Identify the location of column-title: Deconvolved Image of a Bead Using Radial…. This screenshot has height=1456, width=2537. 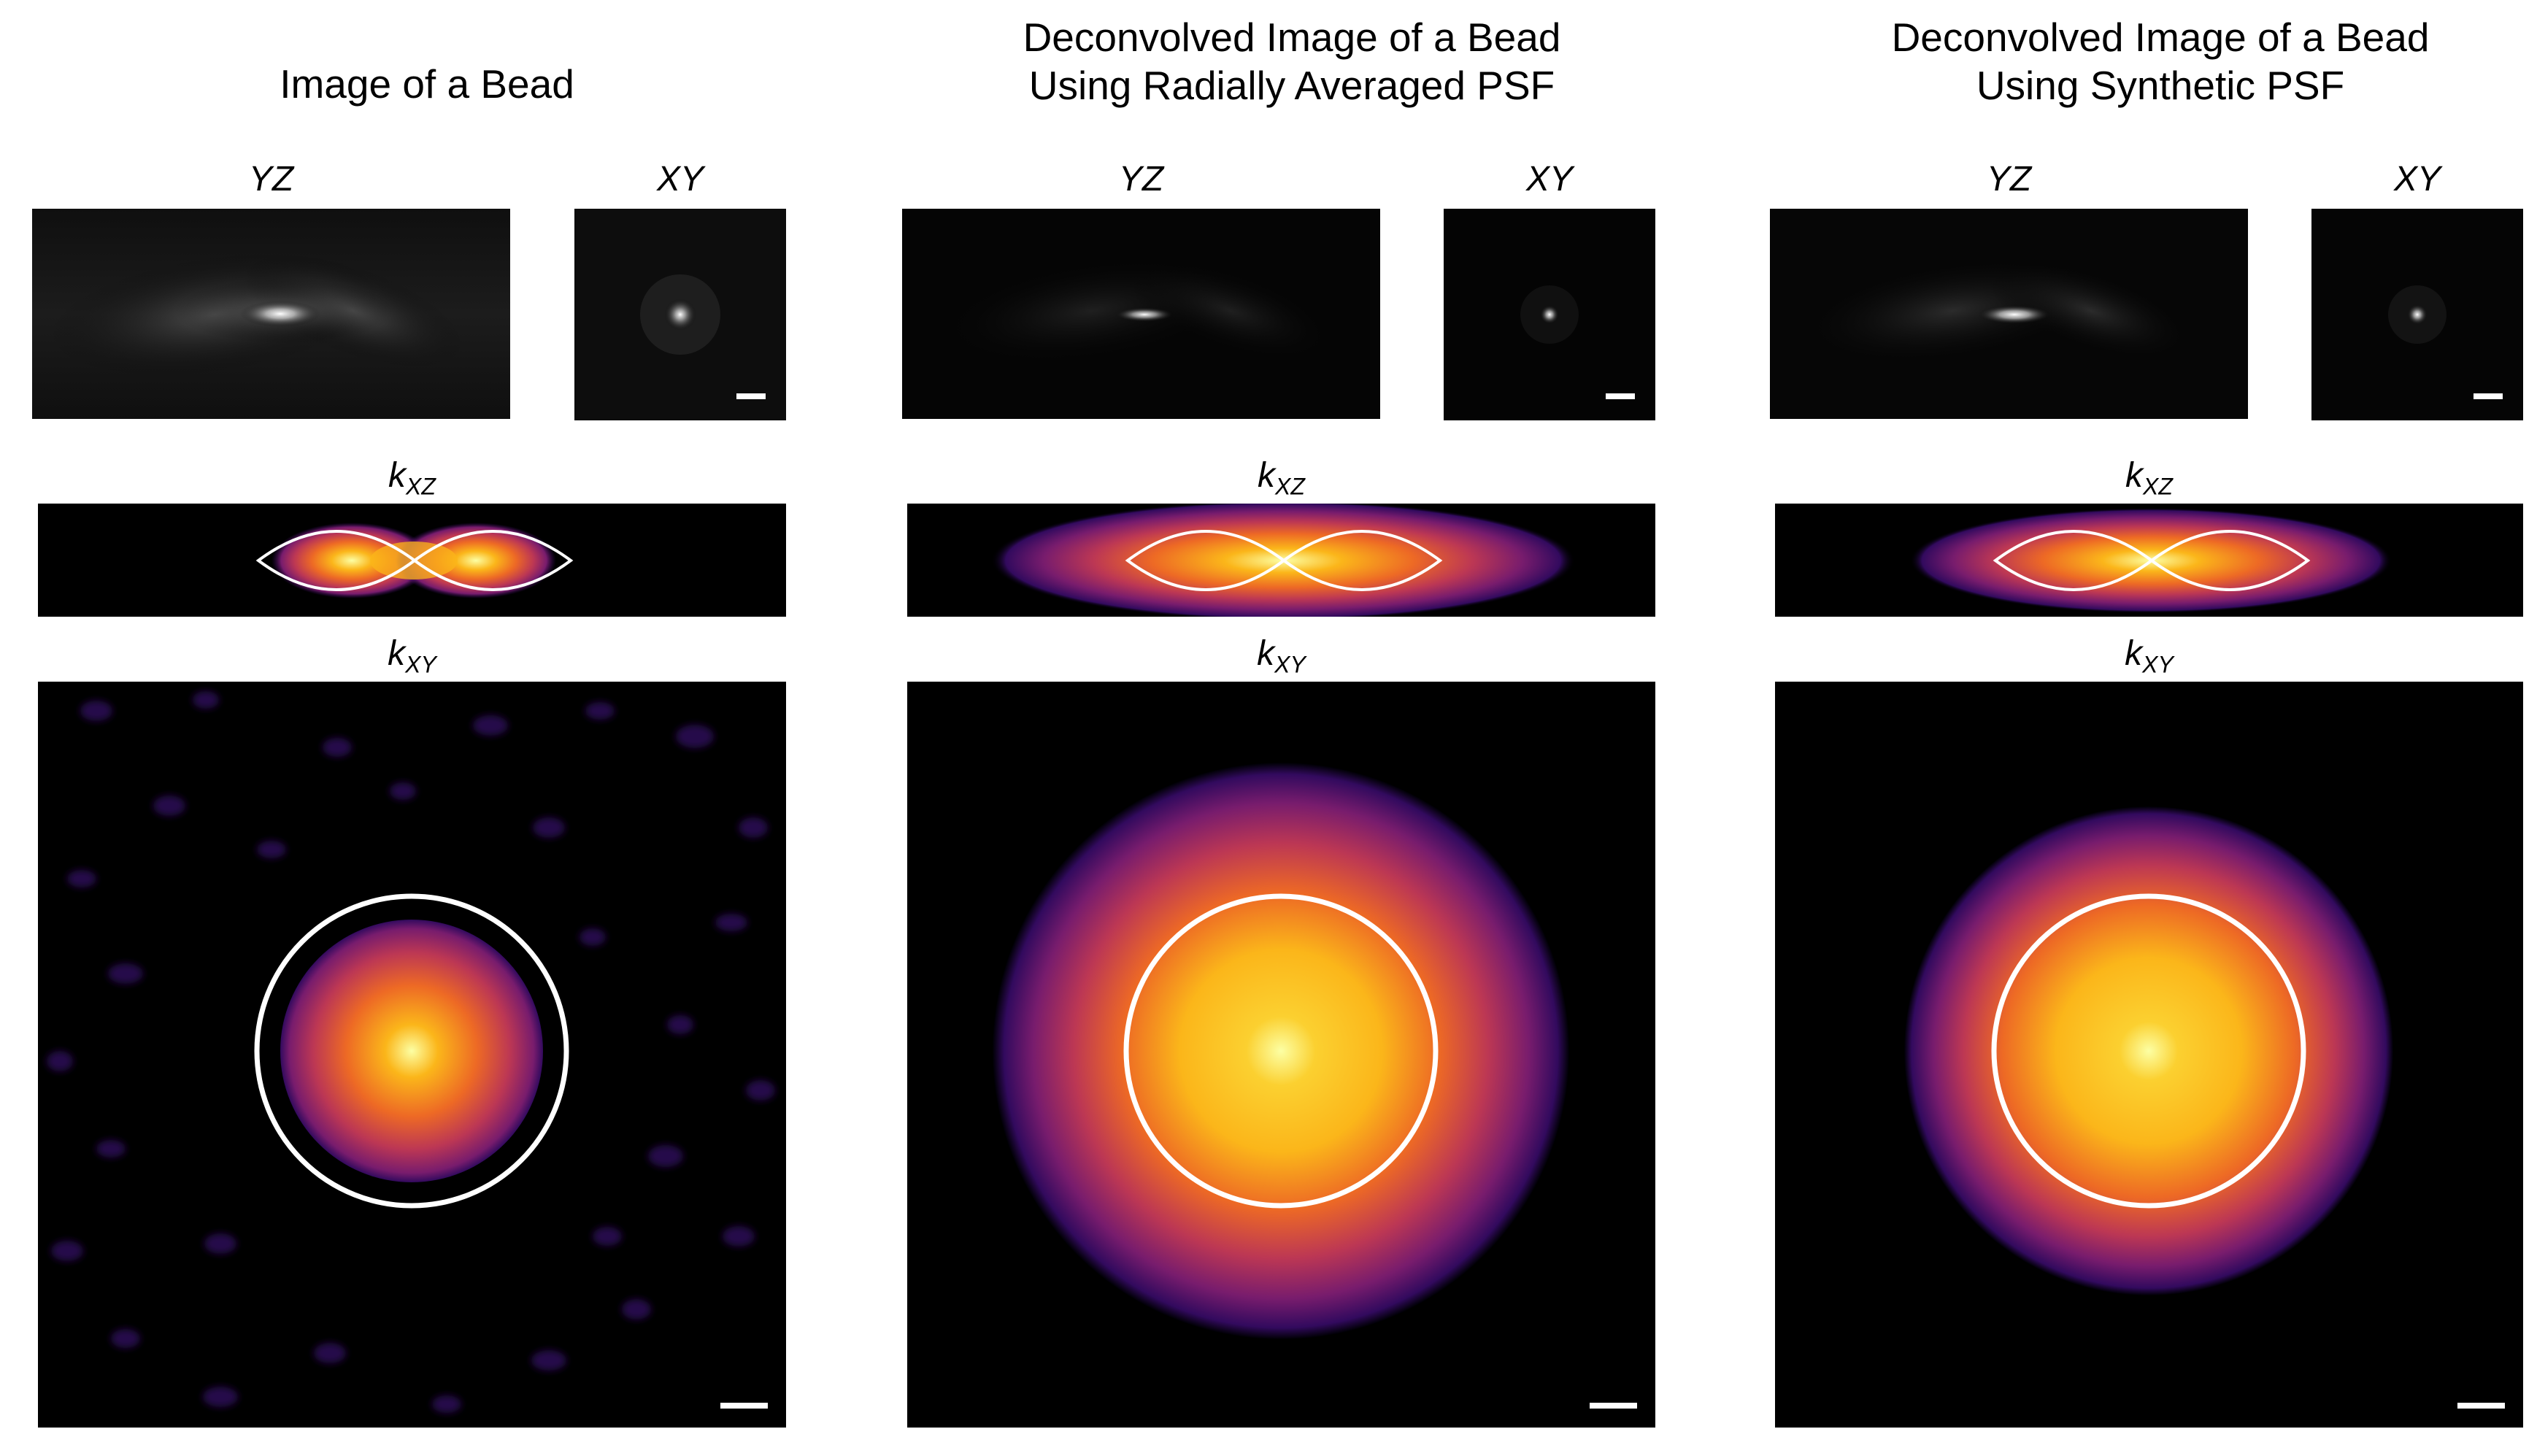
(1292, 61).